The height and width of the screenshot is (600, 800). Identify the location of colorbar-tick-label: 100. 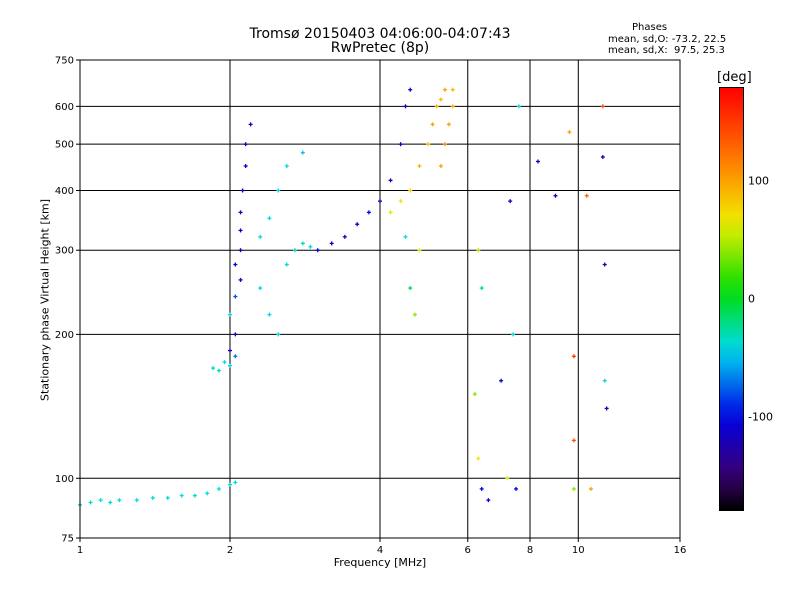
(758, 181).